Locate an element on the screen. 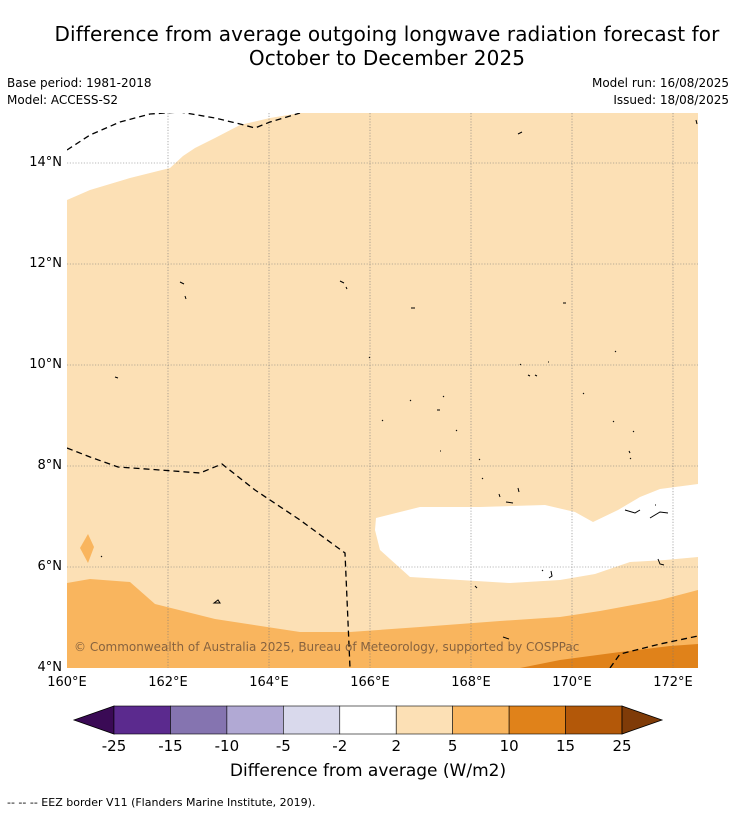  lon-label-164e: 164°E is located at coordinates (269, 682).